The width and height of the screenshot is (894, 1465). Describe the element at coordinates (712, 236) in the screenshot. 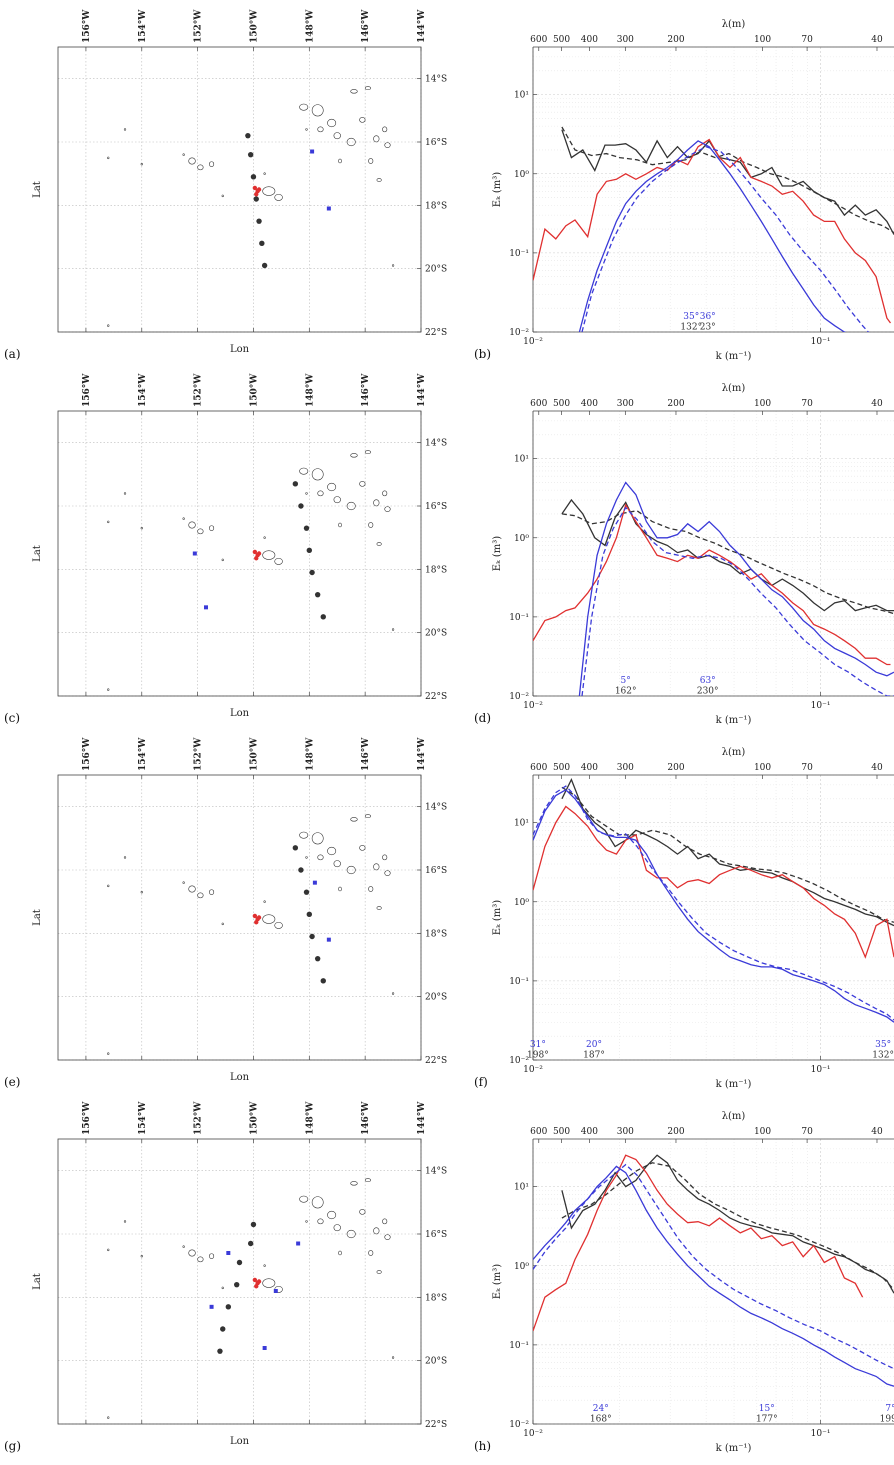

I see `spectrum-line-blue-solid` at that location.